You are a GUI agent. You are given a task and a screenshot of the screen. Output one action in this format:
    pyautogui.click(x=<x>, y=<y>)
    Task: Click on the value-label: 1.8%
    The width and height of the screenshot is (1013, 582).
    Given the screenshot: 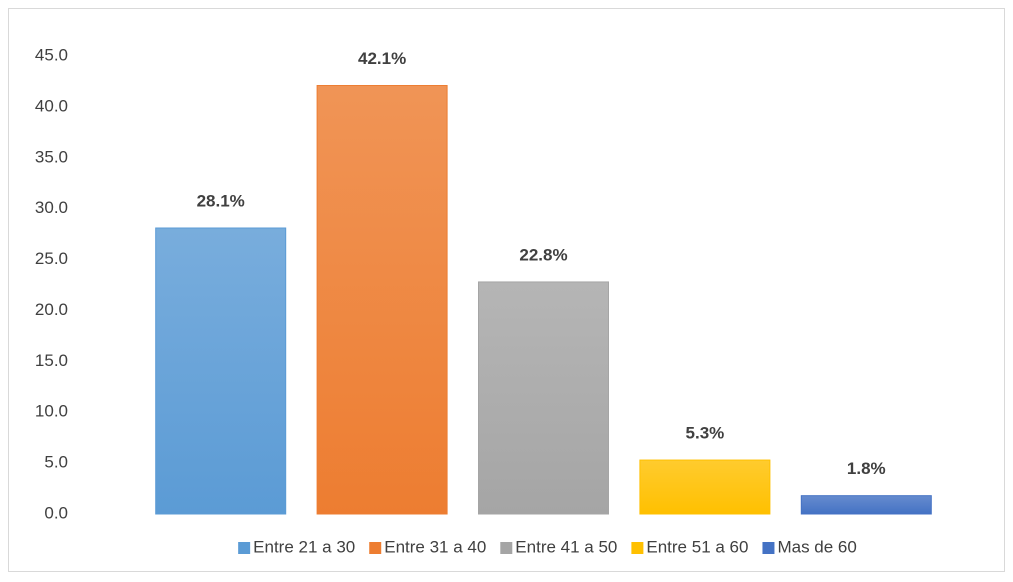 What is the action you would take?
    pyautogui.click(x=866, y=468)
    